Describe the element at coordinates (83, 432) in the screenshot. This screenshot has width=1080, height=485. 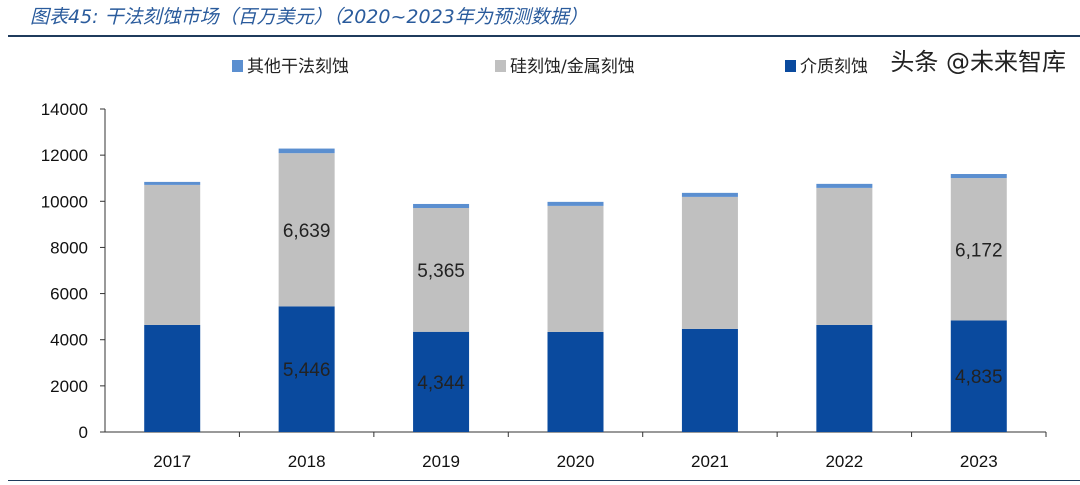
I see `y-tick-label: 0` at that location.